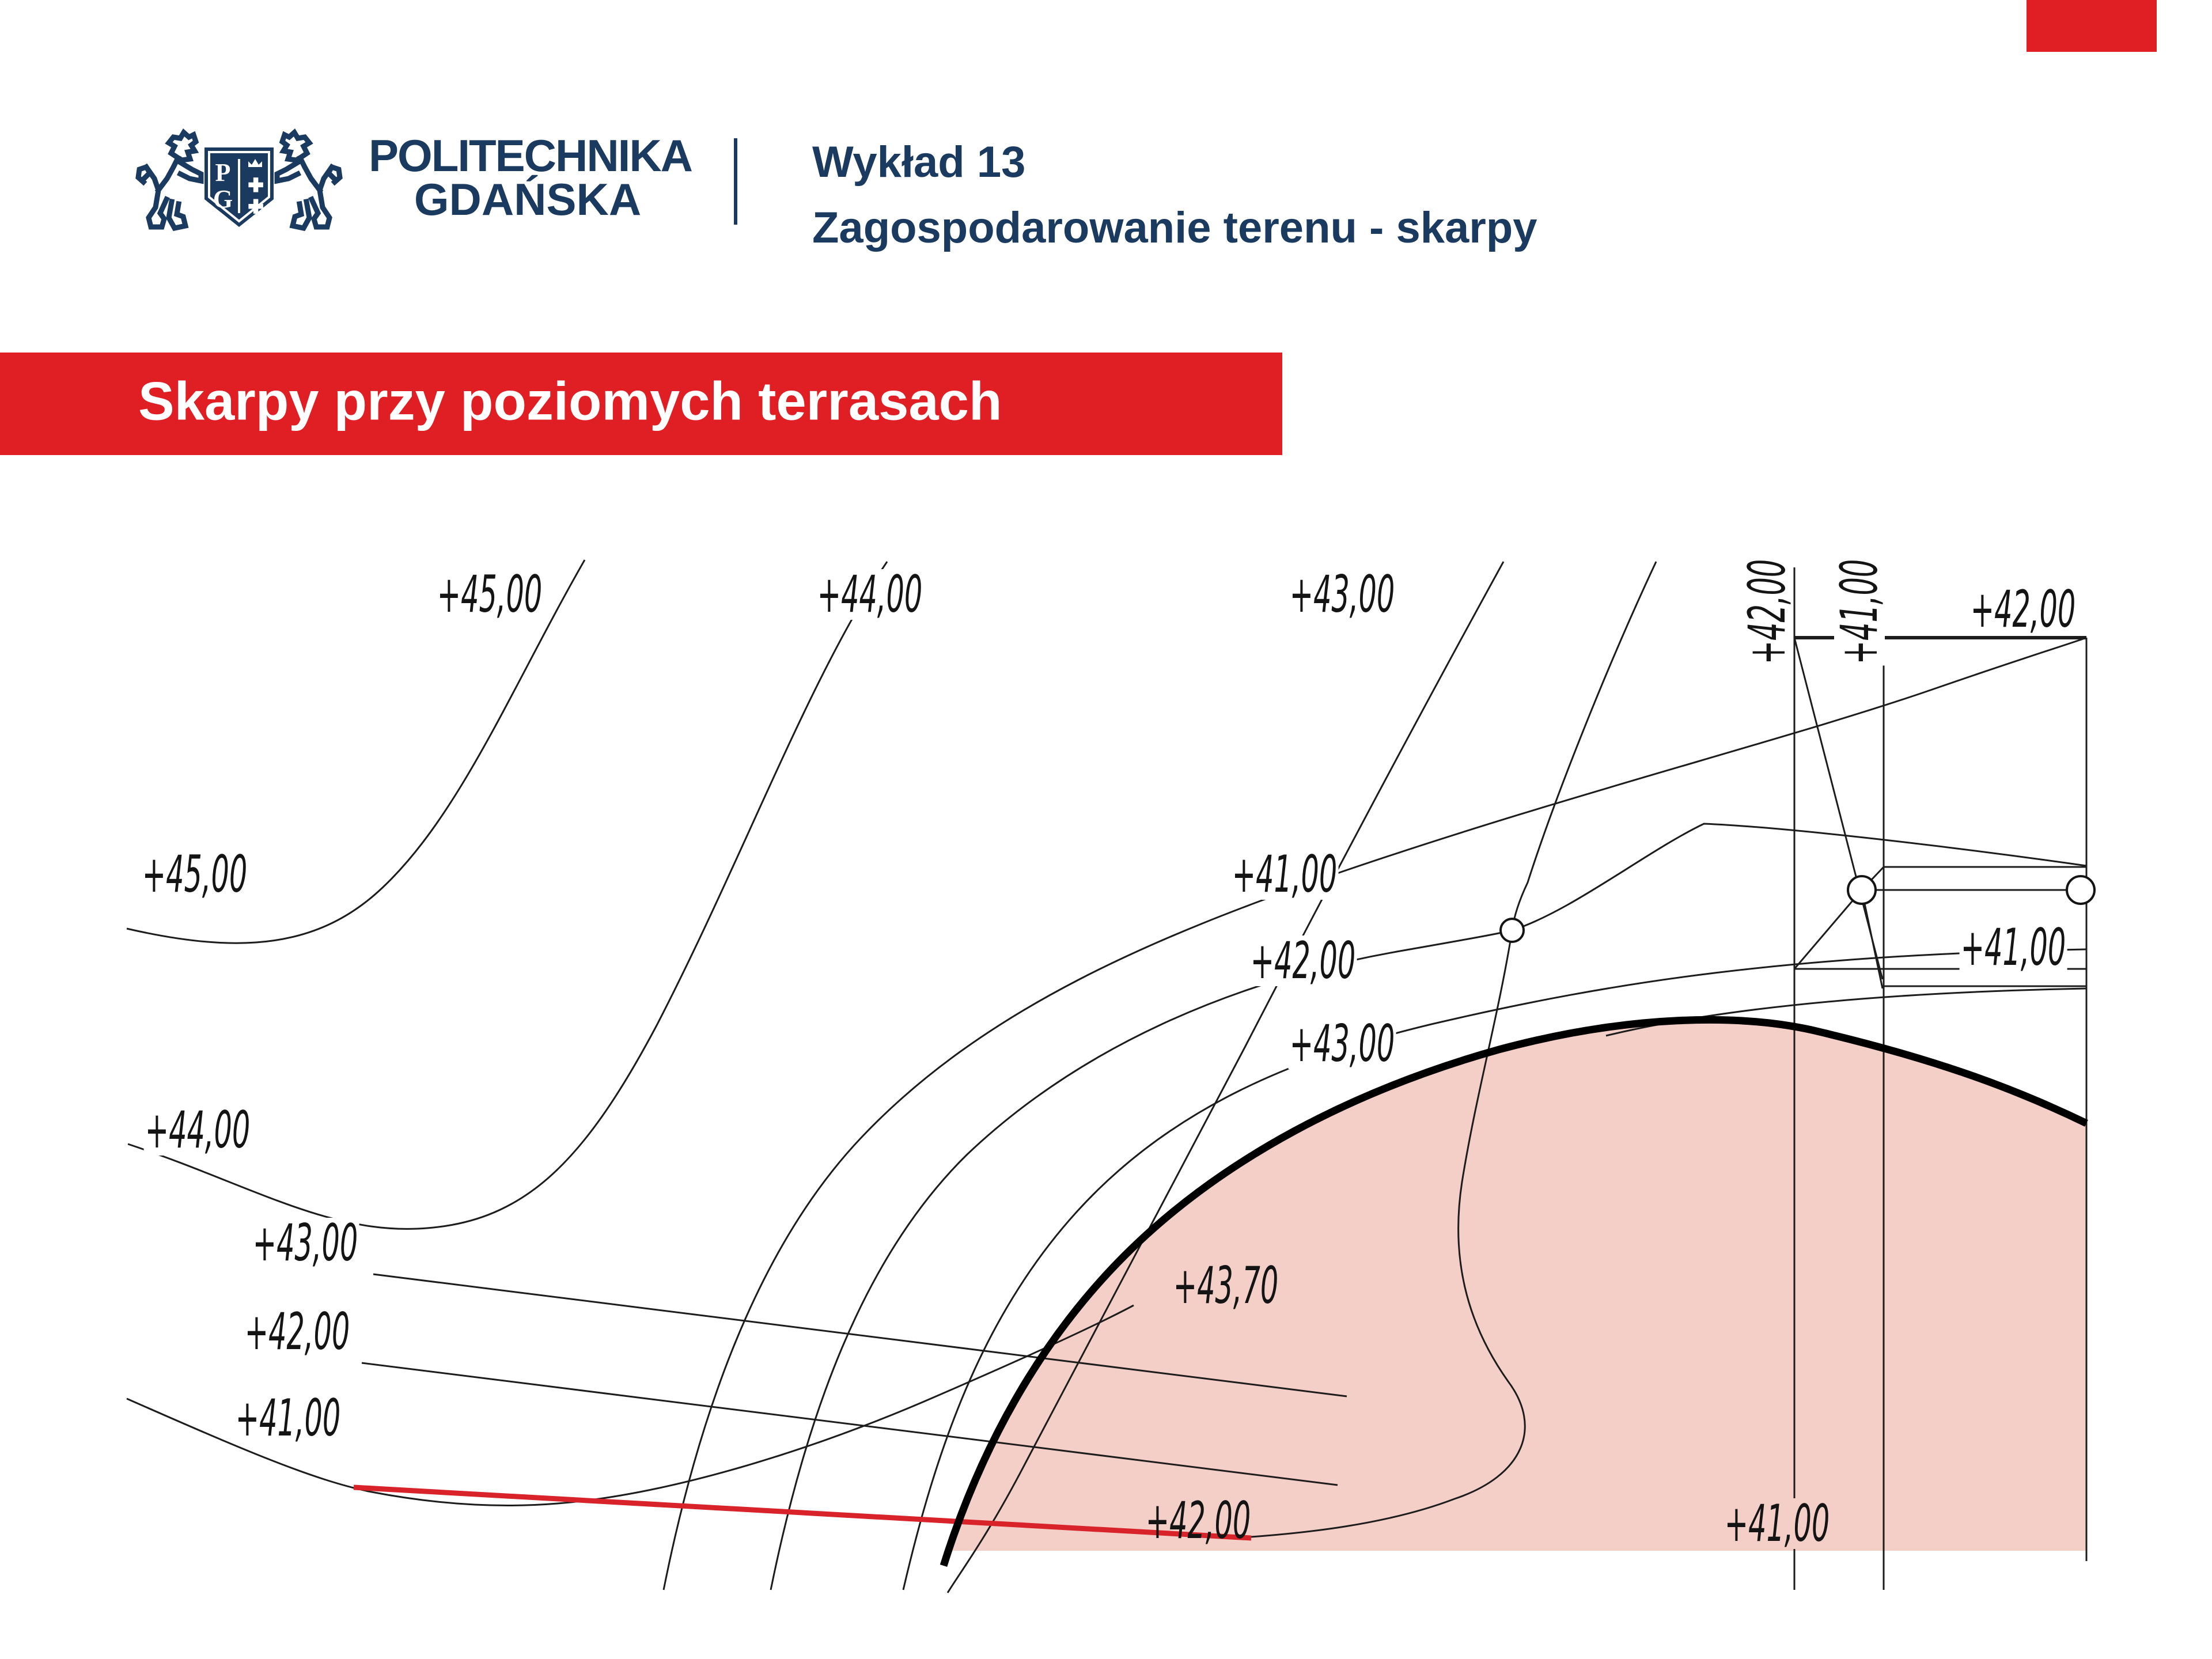 Image resolution: width=2212 pixels, height=1659 pixels. I want to click on lecture-number: Wykład 13, so click(919, 162).